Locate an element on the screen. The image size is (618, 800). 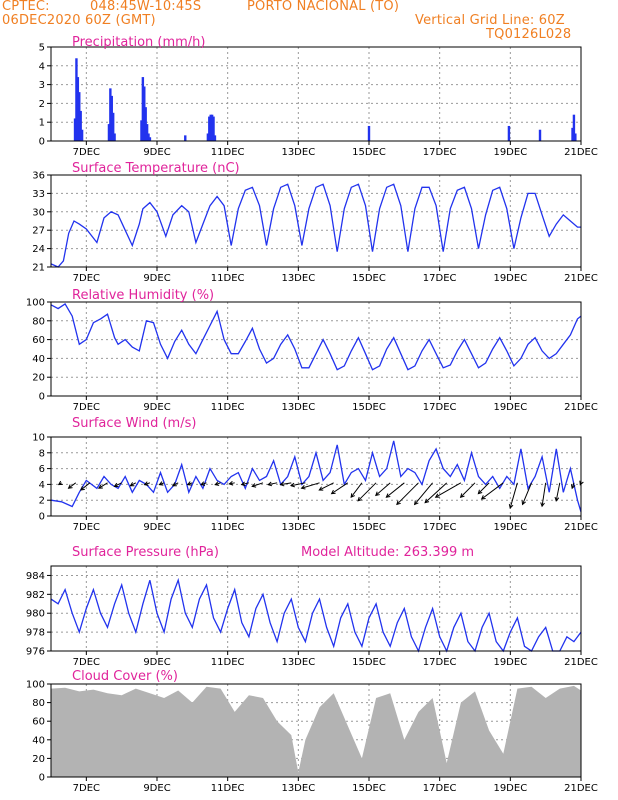
x-tick-label: 11DEC is located at coordinates (228, 278).